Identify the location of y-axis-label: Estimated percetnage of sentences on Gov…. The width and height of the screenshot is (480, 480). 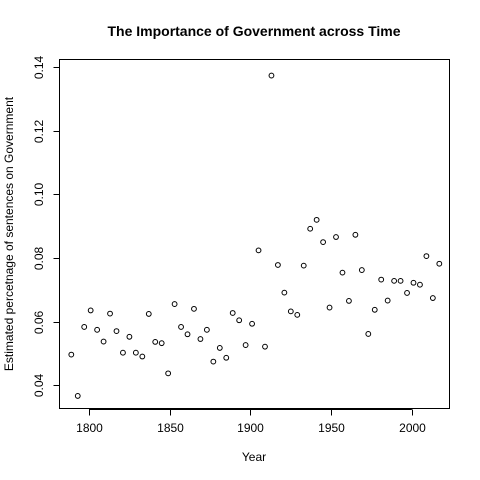
(9, 233).